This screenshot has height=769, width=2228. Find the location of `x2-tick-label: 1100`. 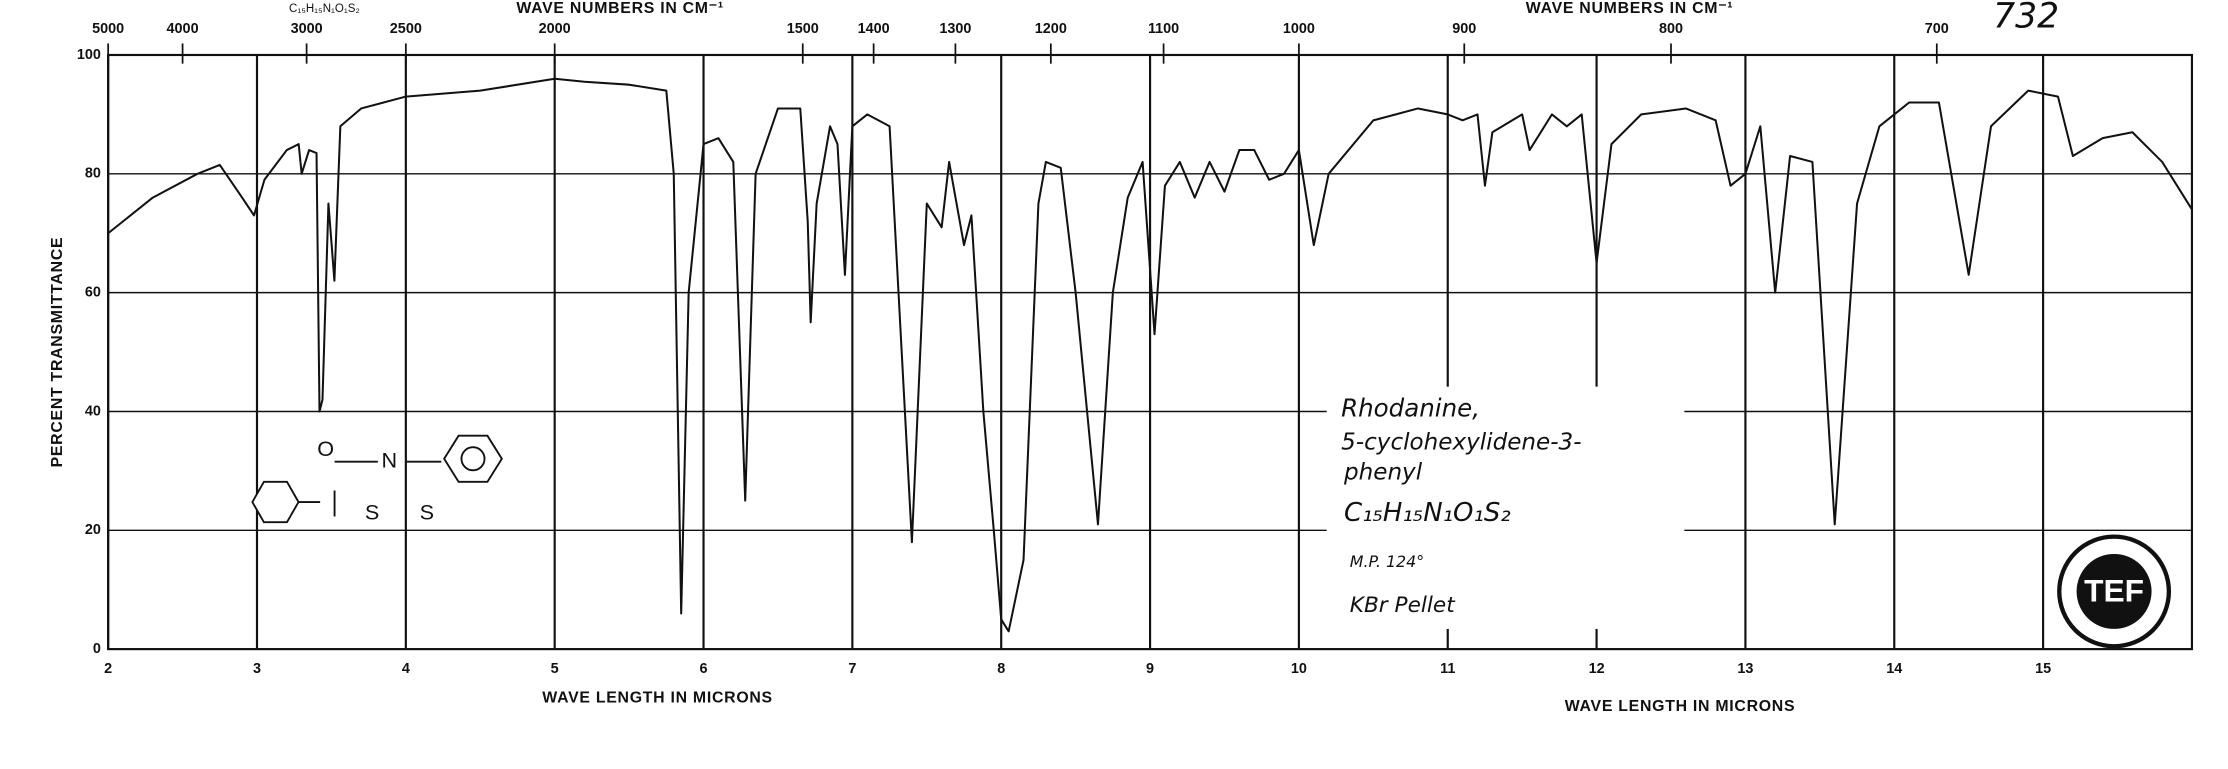

x2-tick-label: 1100 is located at coordinates (1163, 29).